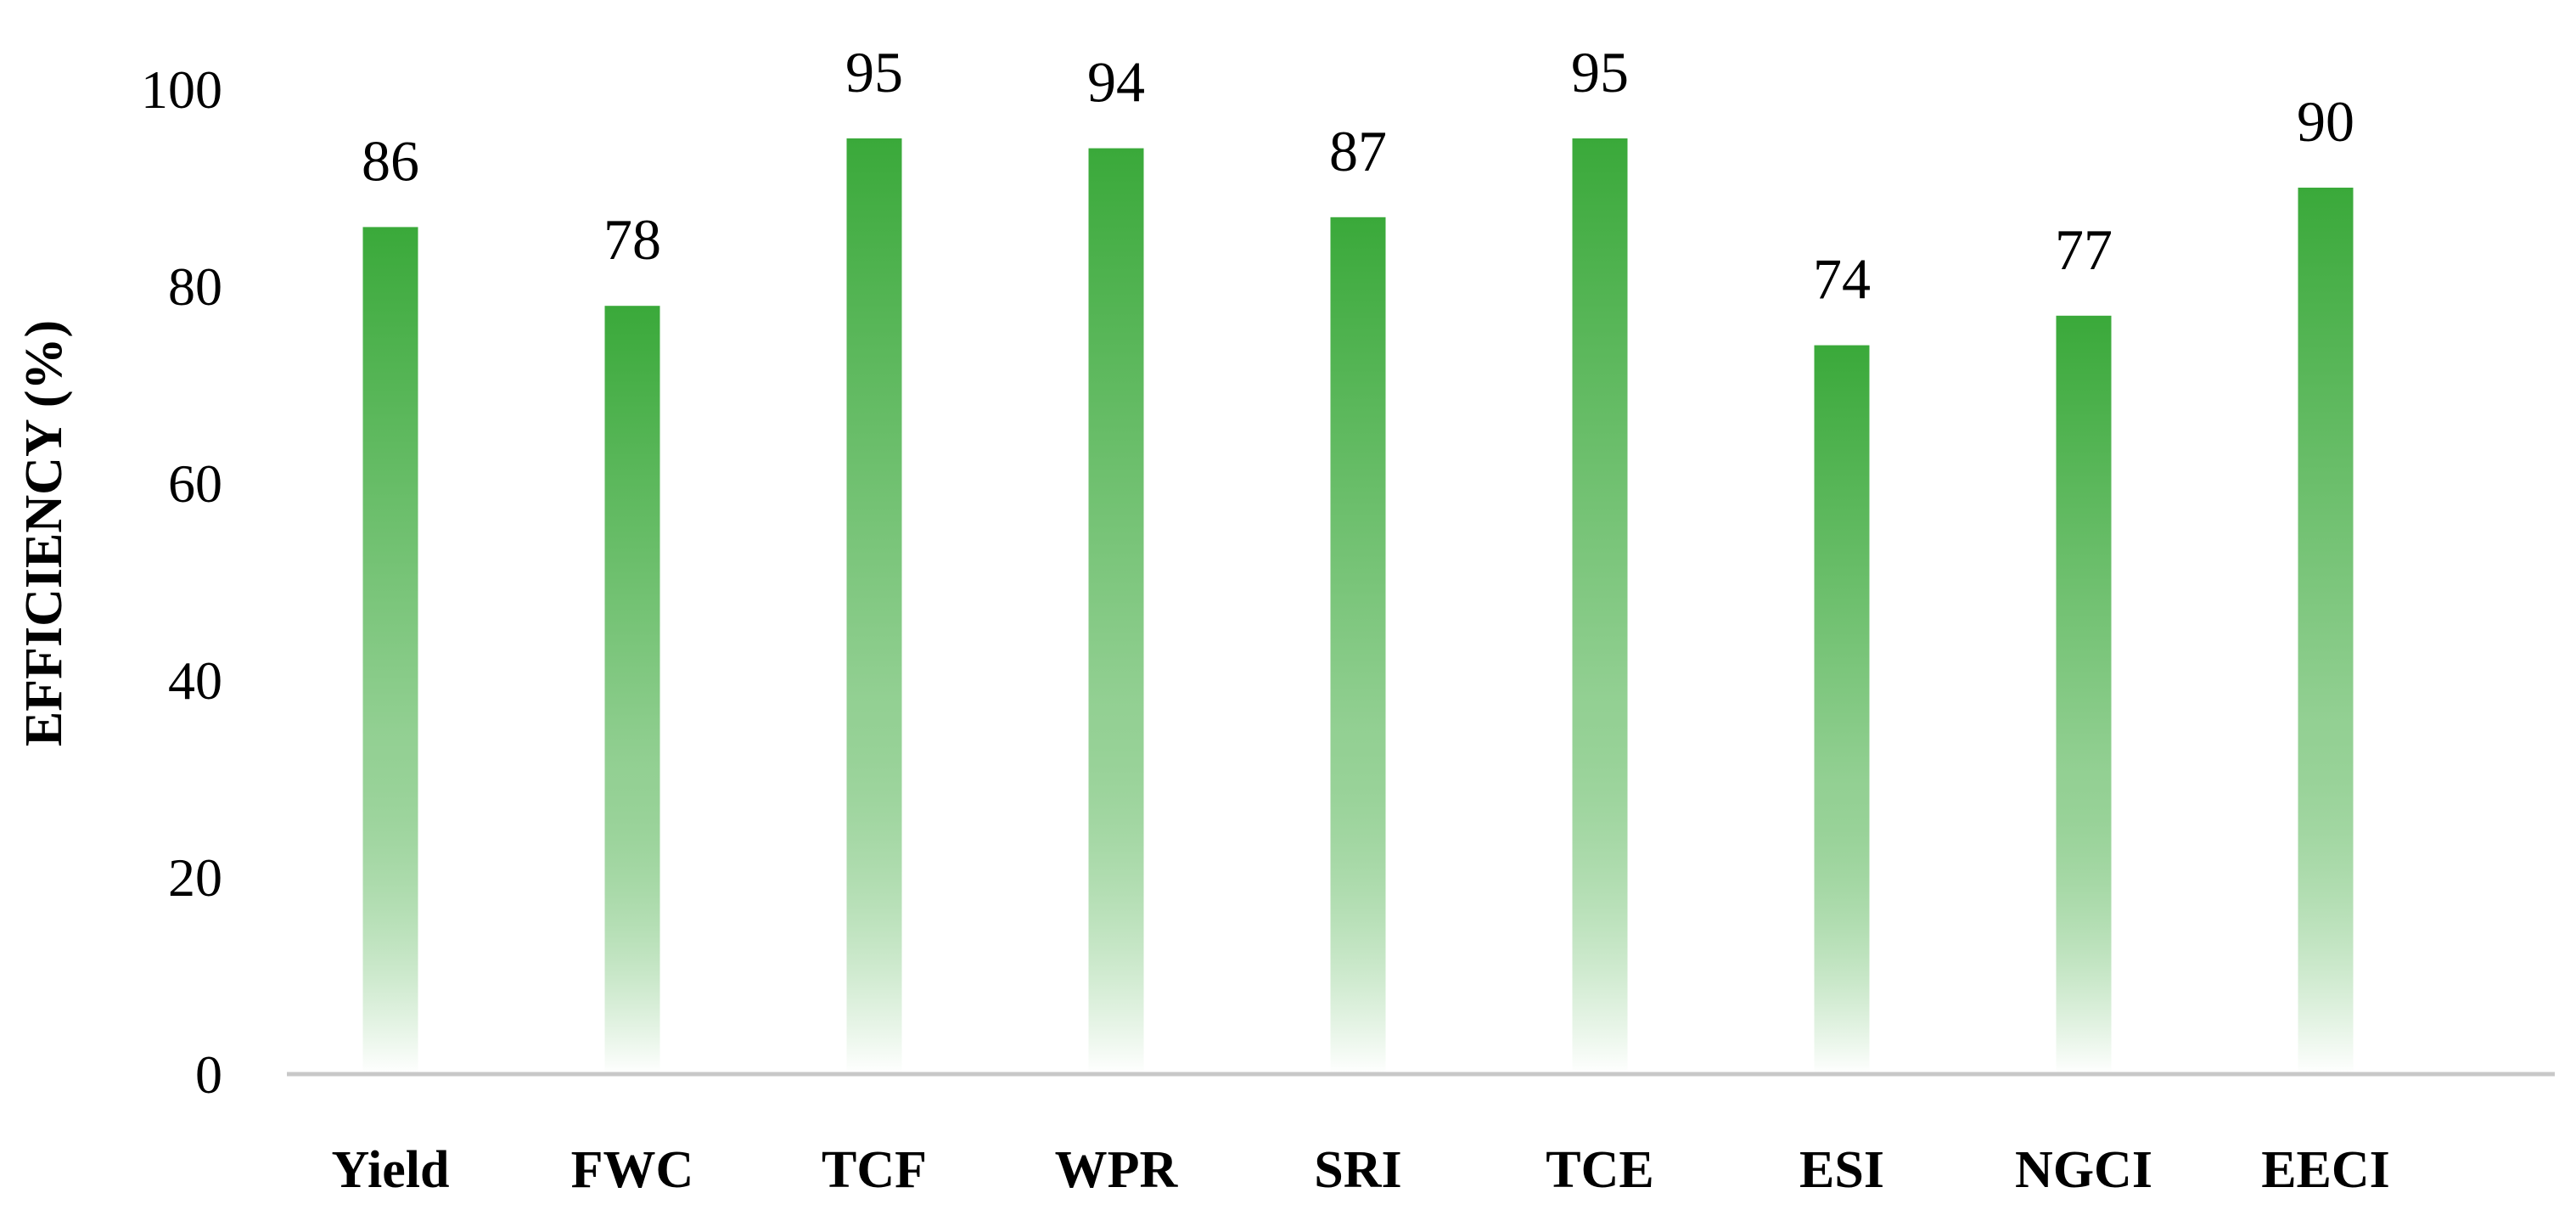 This screenshot has height=1221, width=2576. I want to click on bar-tcf, so click(874, 606).